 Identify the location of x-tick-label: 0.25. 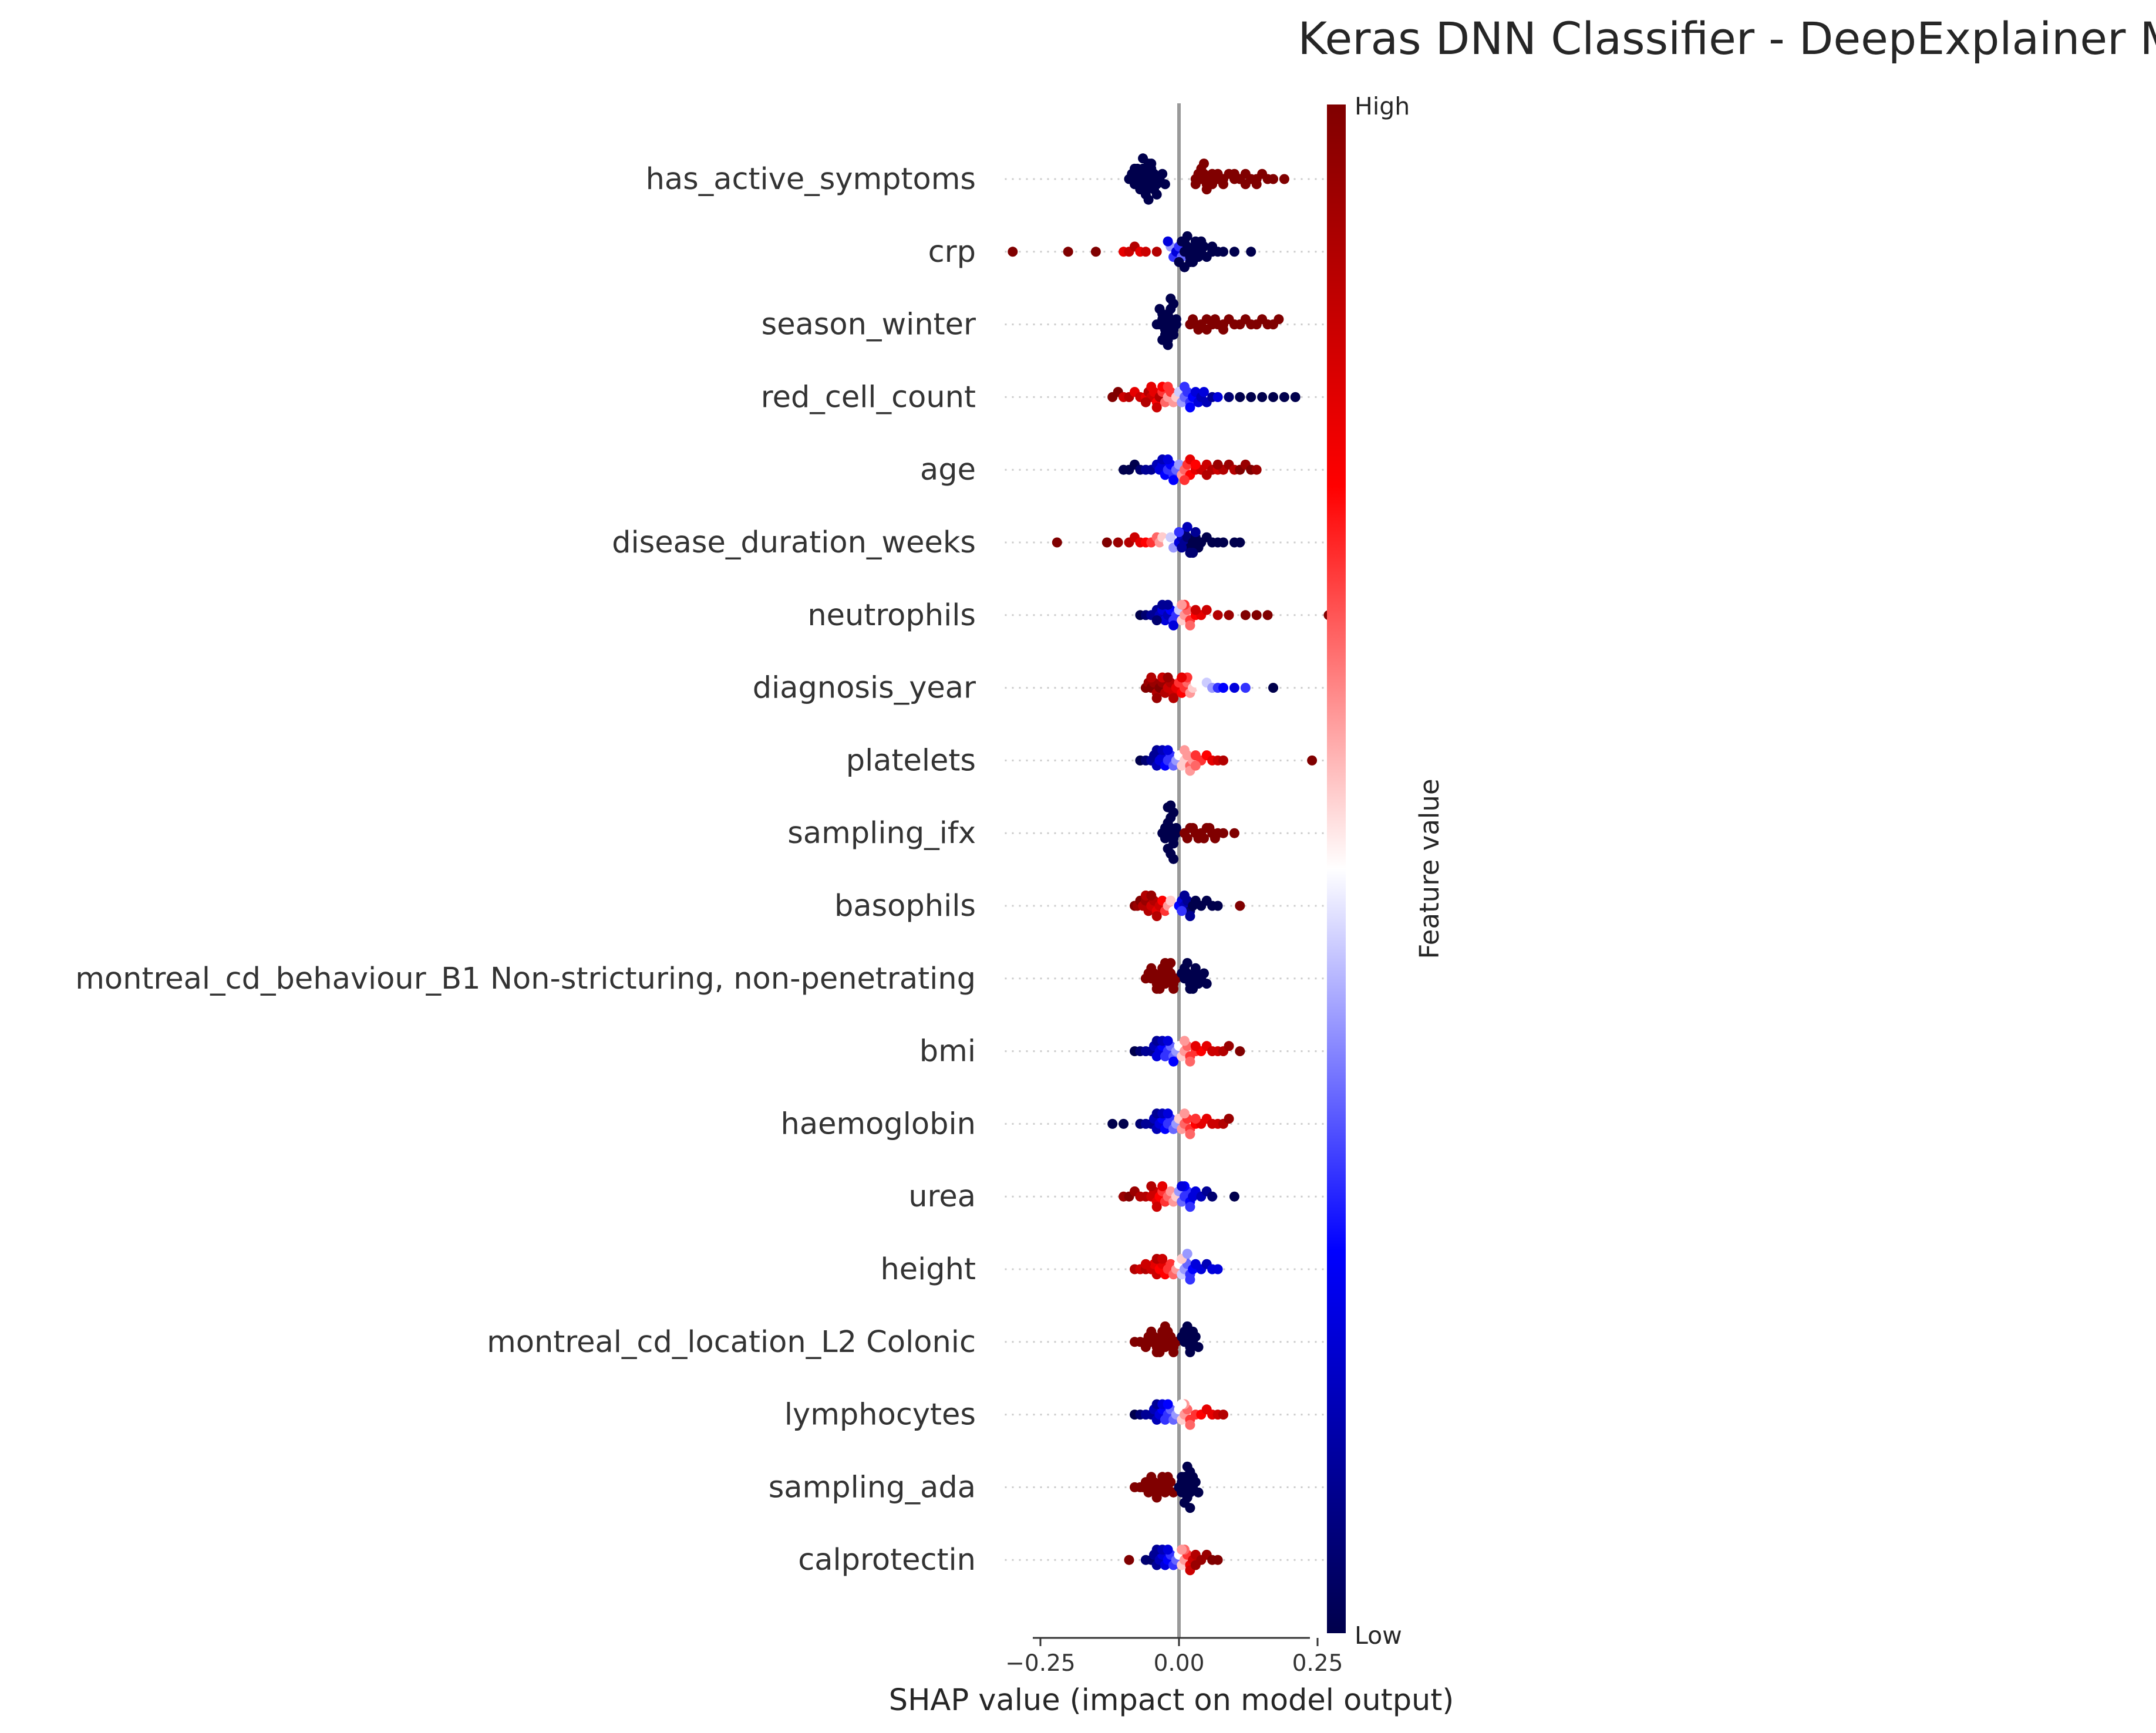
(1317, 1663).